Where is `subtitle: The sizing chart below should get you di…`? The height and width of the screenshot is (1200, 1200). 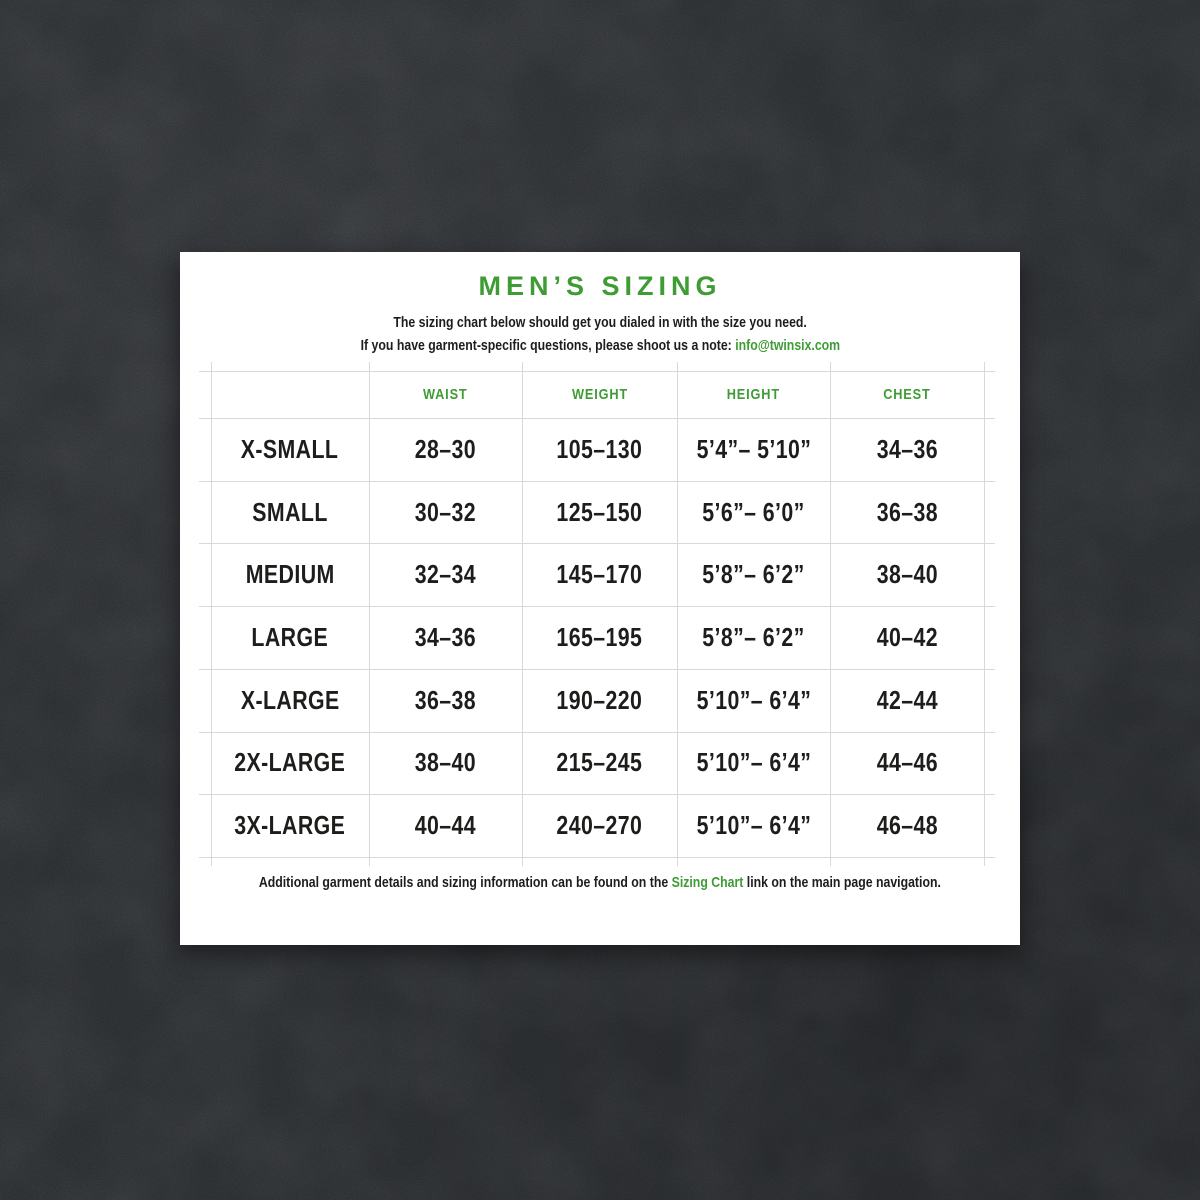 subtitle: The sizing chart below should get you di… is located at coordinates (600, 334).